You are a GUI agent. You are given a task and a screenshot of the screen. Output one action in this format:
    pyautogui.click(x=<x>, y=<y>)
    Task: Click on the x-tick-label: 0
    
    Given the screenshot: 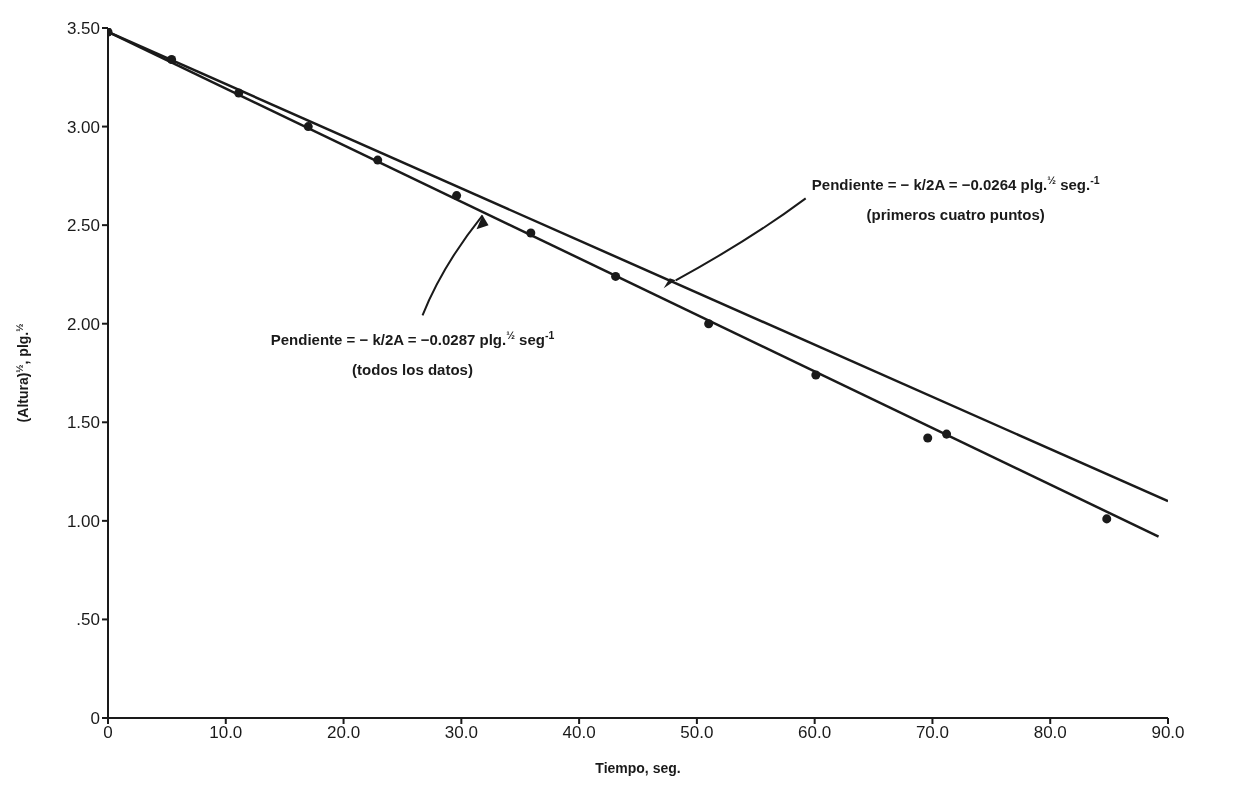 What is the action you would take?
    pyautogui.click(x=108, y=733)
    